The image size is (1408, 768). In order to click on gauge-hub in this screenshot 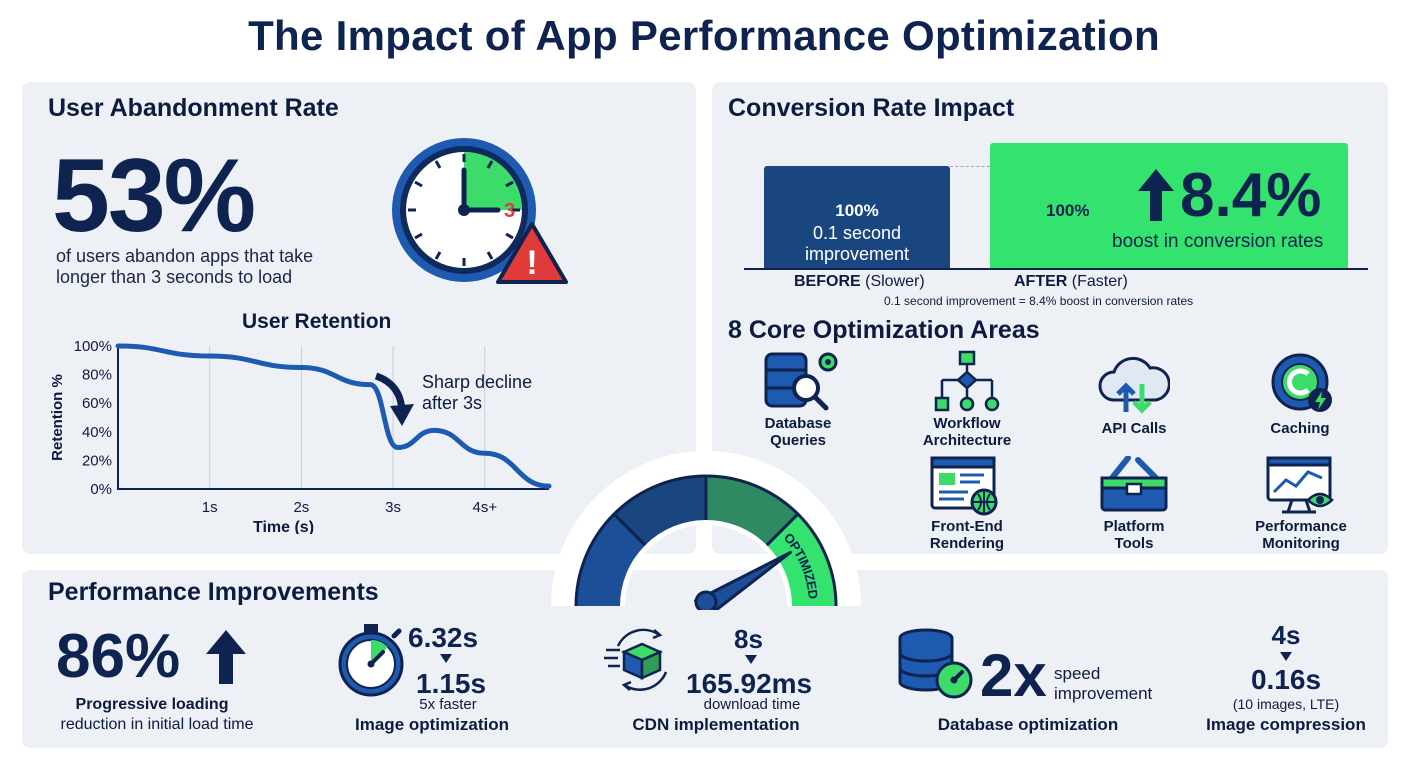, I will do `click(706, 600)`.